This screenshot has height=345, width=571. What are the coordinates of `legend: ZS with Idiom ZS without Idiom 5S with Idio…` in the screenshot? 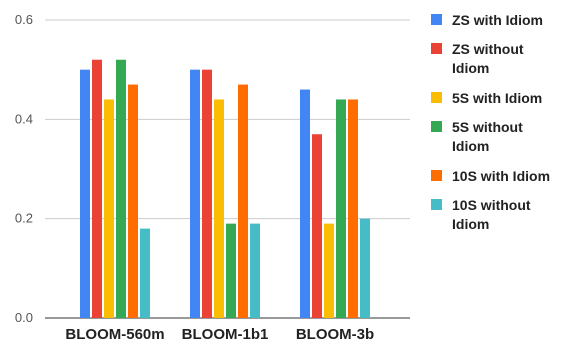 It's located at (490, 122).